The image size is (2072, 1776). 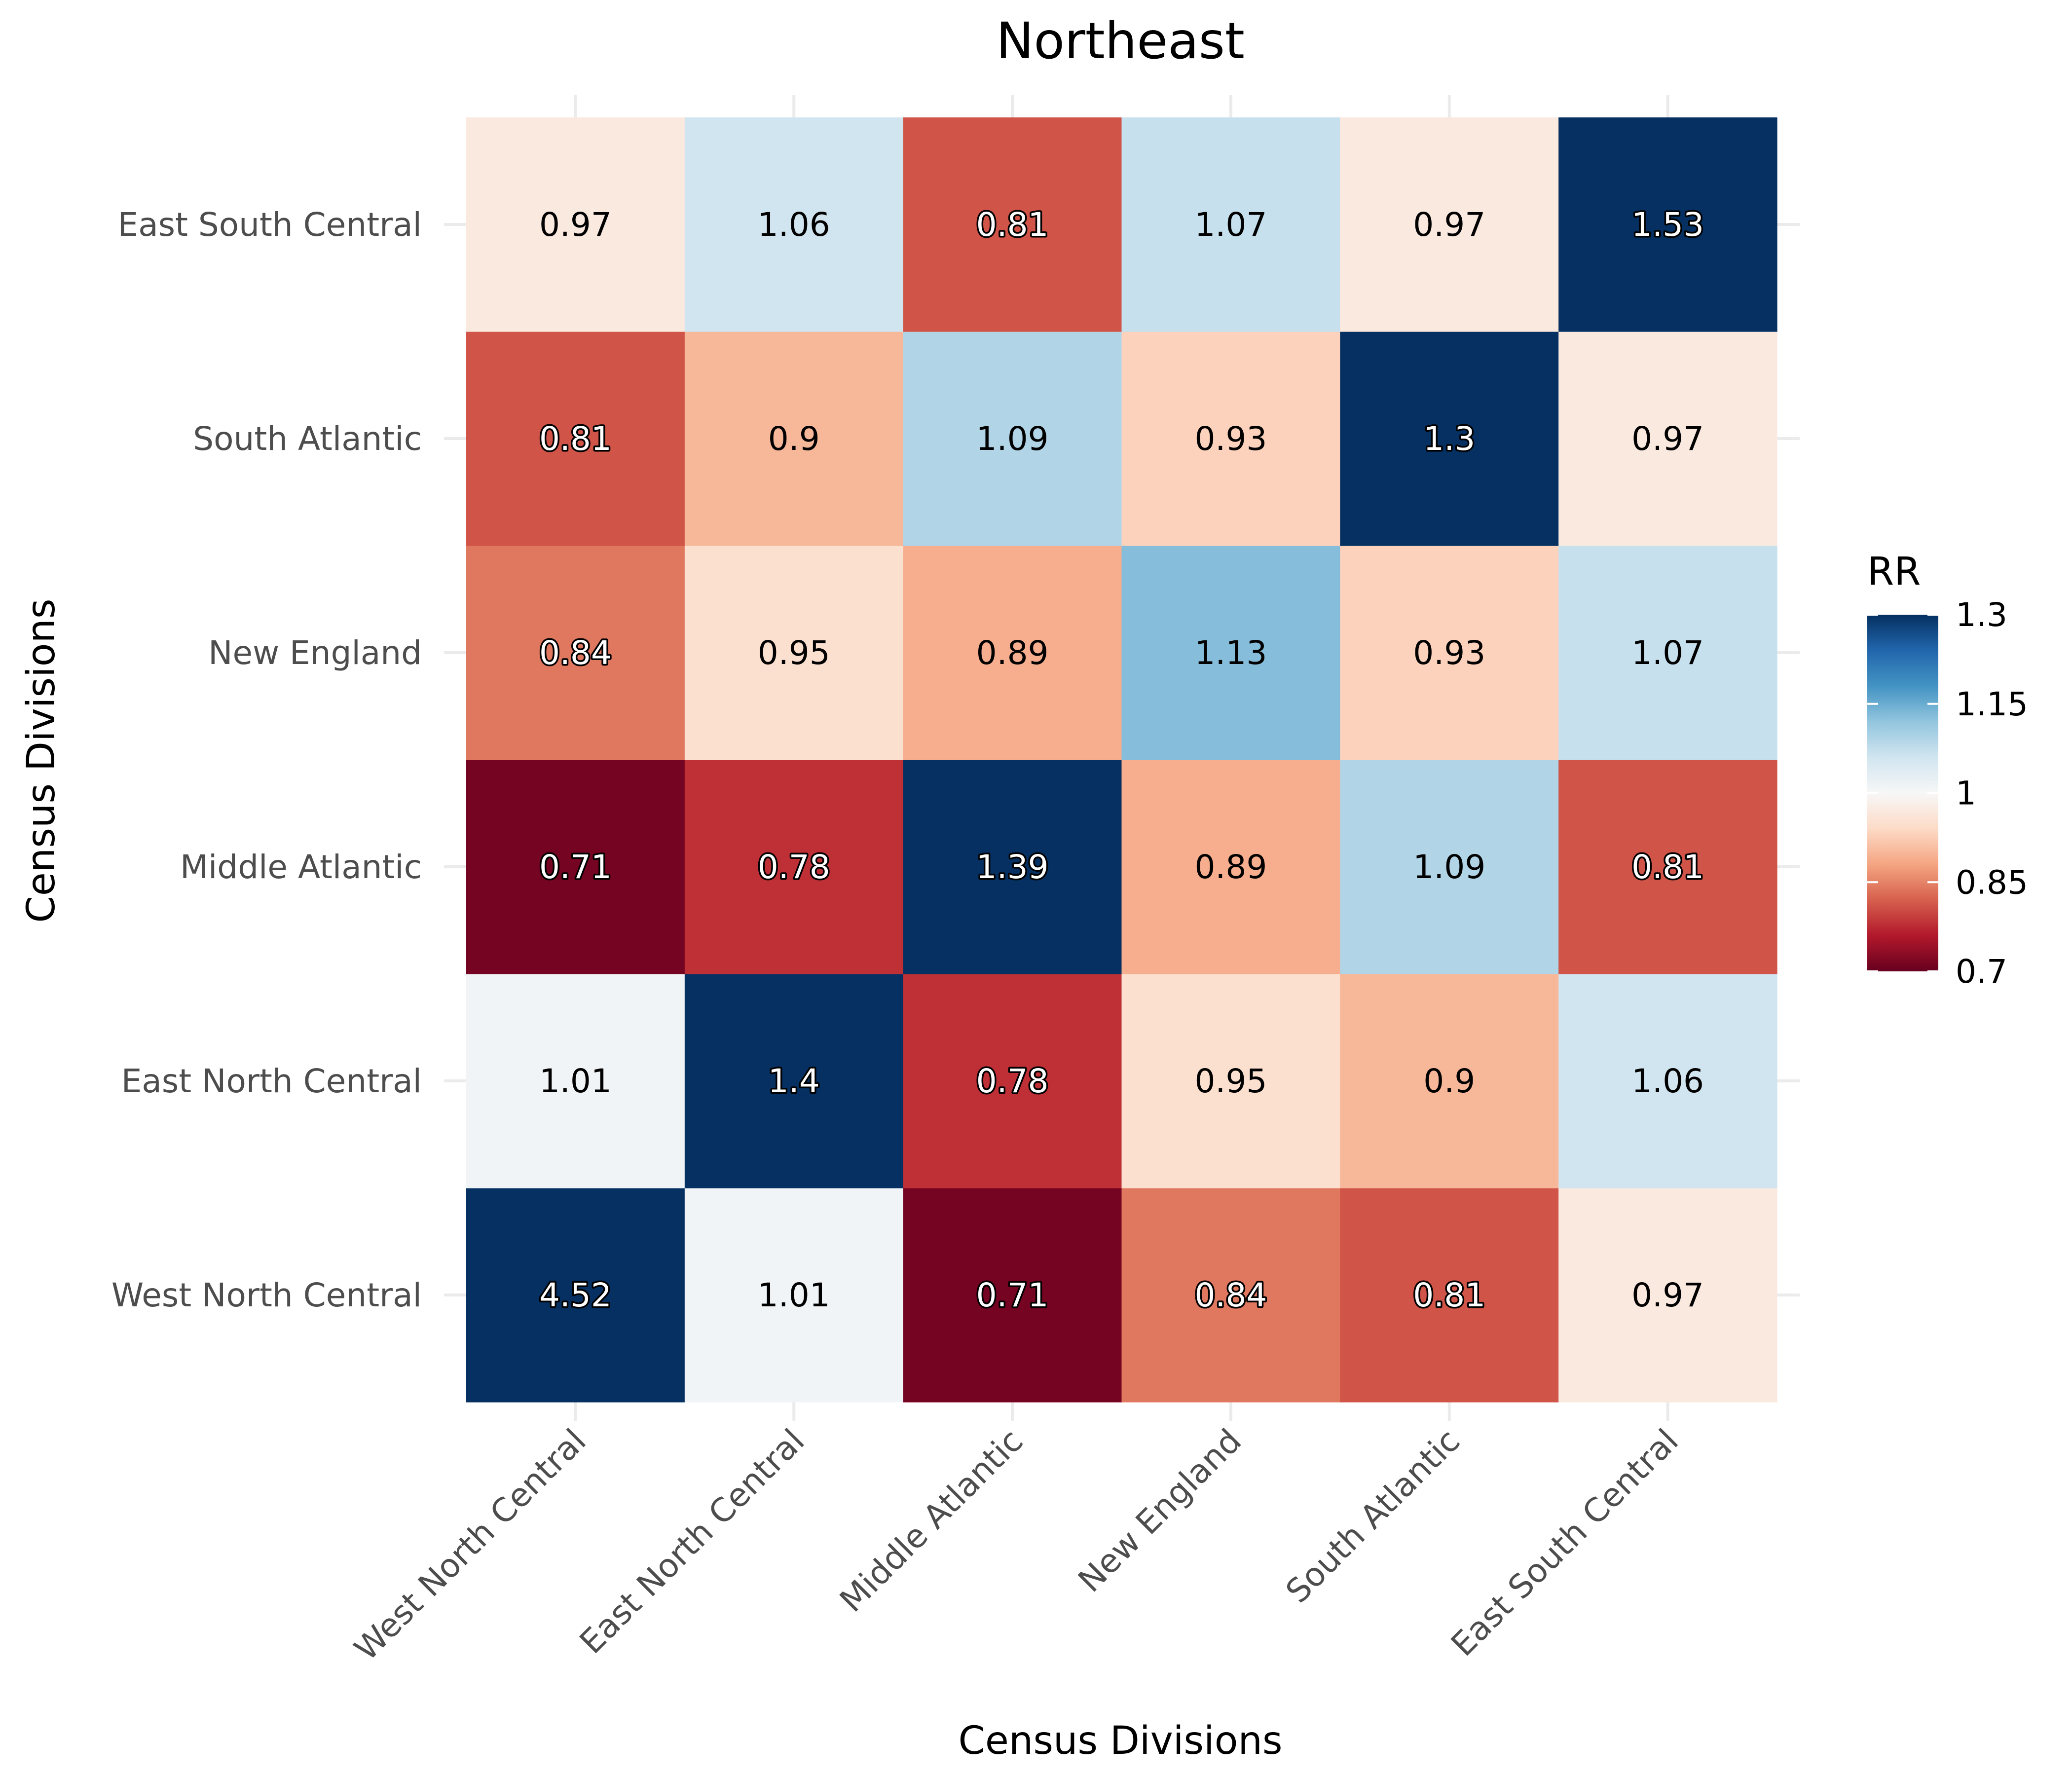 I want to click on legend-ticks: 1.3 1.15 1 0.85 0.7, so click(x=1948, y=794).